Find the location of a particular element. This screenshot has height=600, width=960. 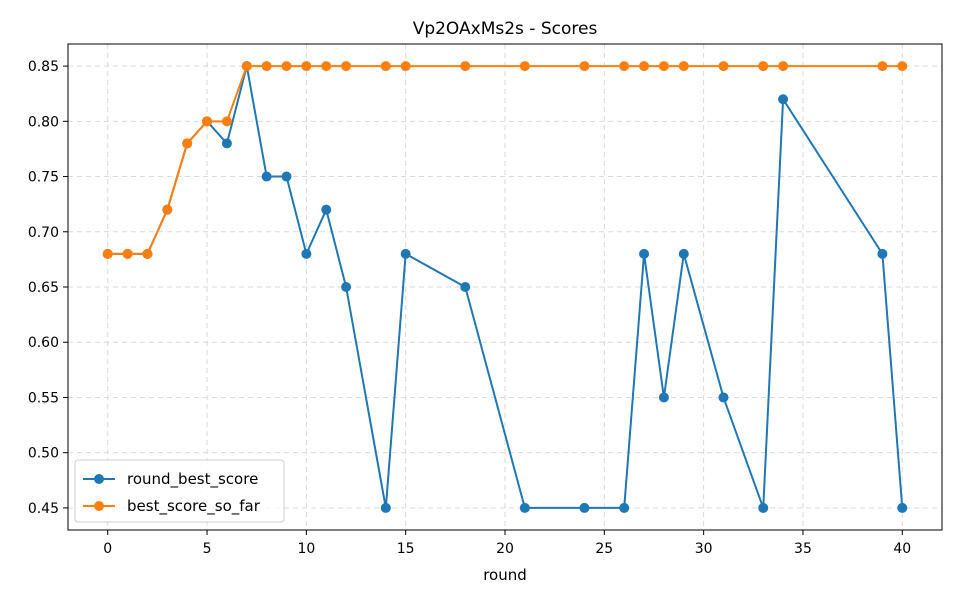

x-tick-label: 35 is located at coordinates (803, 549).